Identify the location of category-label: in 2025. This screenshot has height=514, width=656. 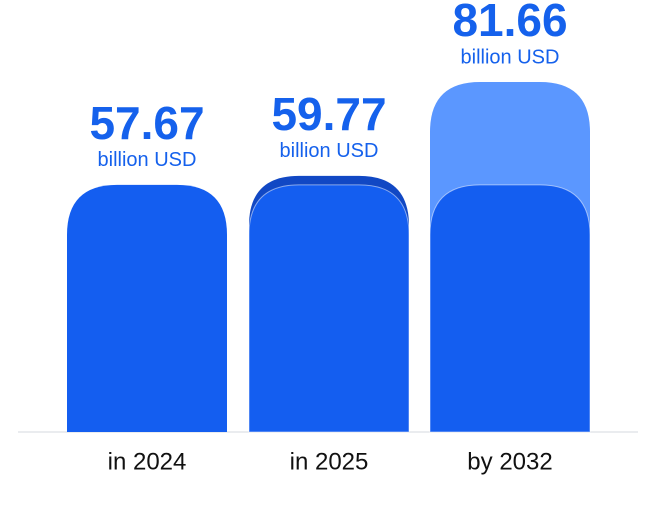
(329, 461).